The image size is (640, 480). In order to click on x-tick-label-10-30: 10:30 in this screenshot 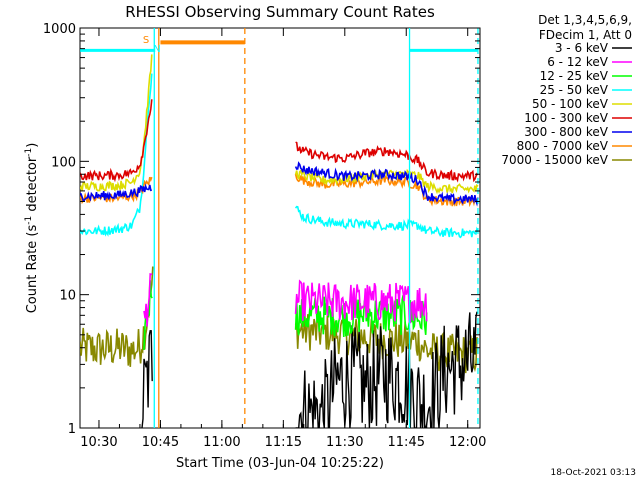, I will do `click(98, 442)`.